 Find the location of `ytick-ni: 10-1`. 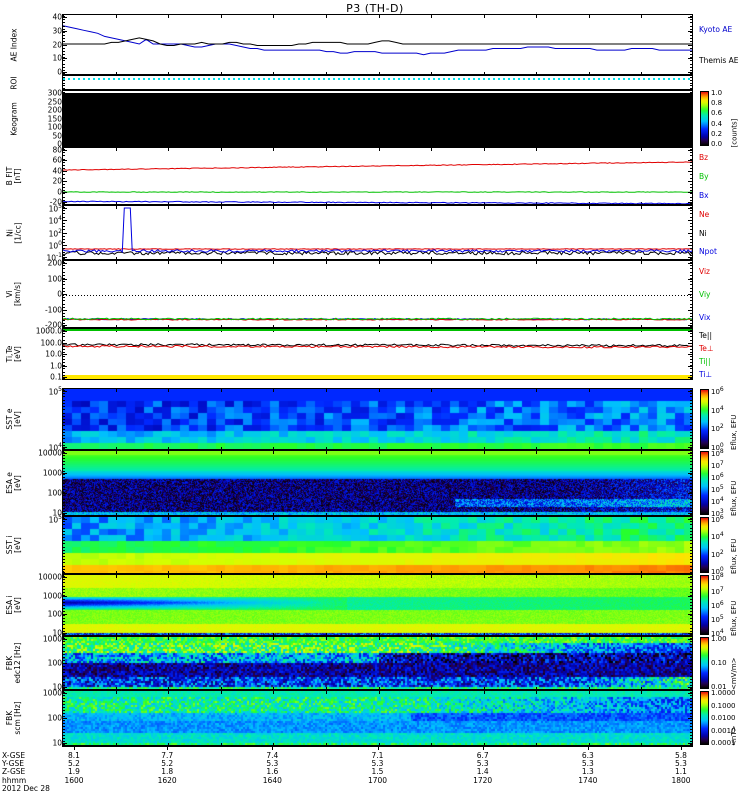

ytick-ni: 10-1 is located at coordinates (54, 257).